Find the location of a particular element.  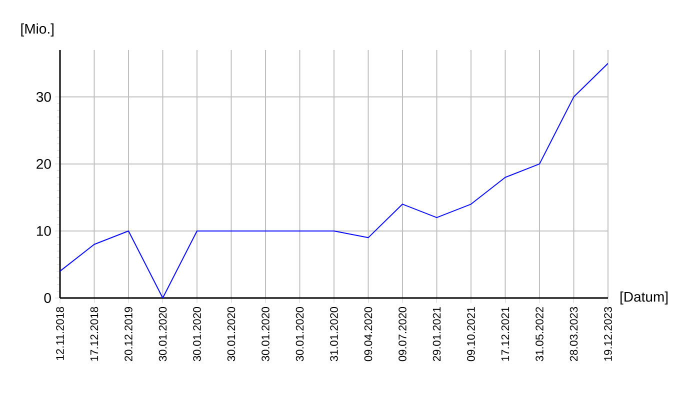

x-tick-label: 09.07.2020 is located at coordinates (402, 334).